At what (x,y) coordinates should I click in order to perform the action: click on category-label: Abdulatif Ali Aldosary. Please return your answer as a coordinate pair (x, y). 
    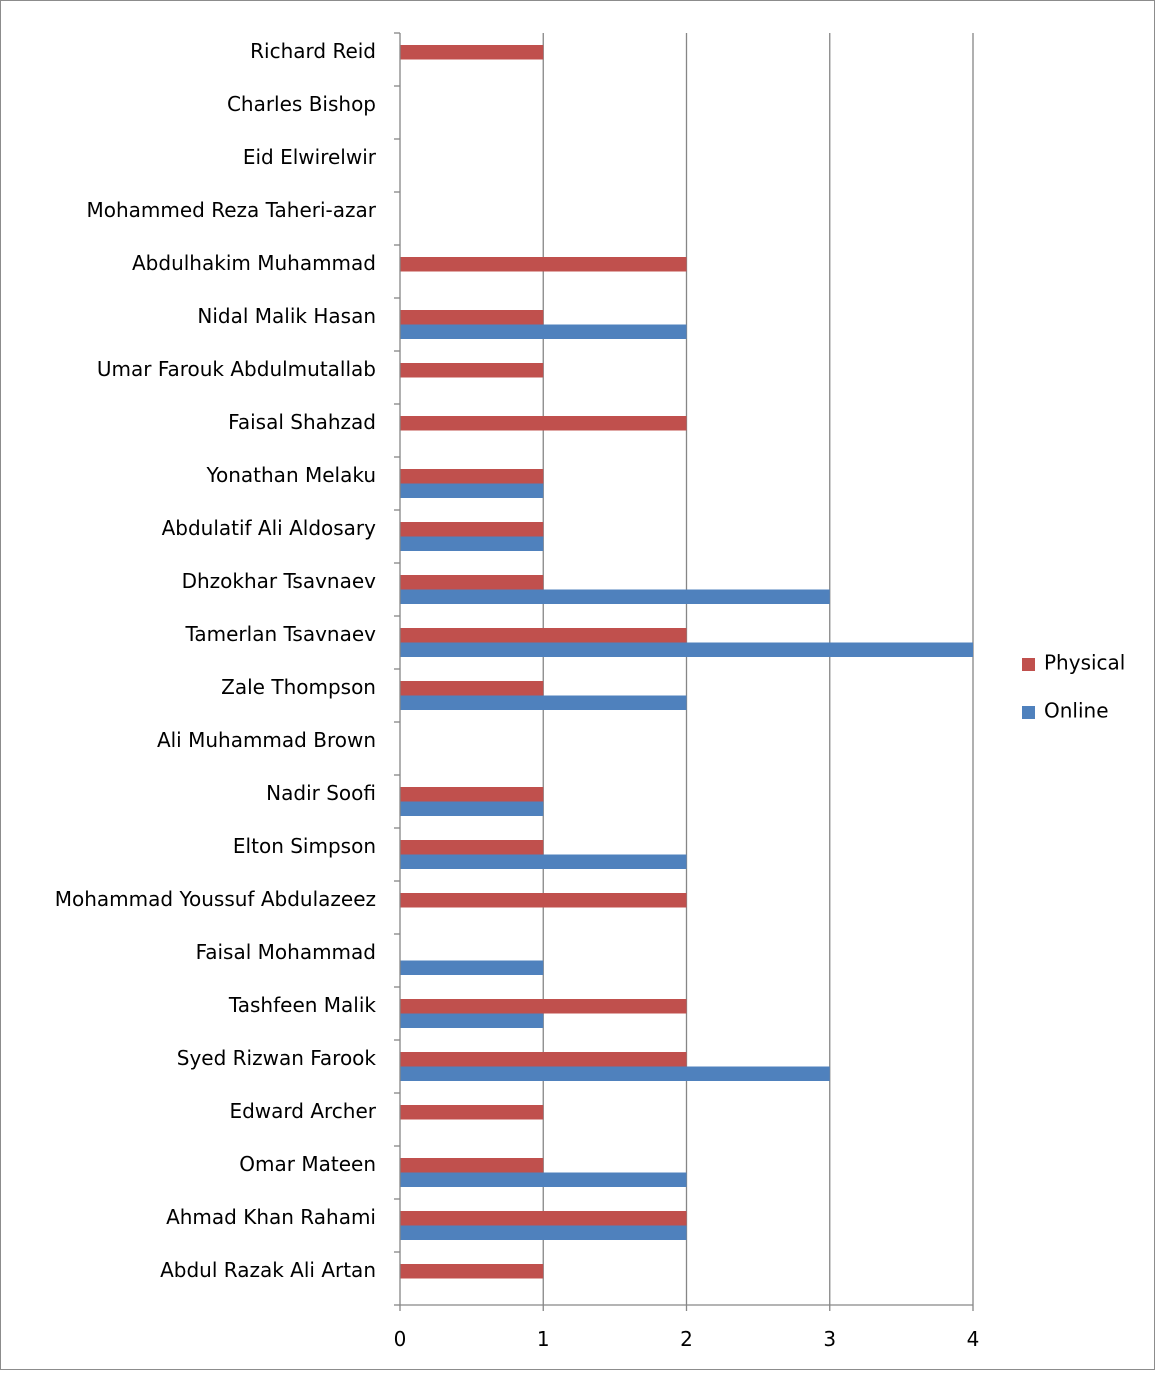
    Looking at the image, I should click on (269, 528).